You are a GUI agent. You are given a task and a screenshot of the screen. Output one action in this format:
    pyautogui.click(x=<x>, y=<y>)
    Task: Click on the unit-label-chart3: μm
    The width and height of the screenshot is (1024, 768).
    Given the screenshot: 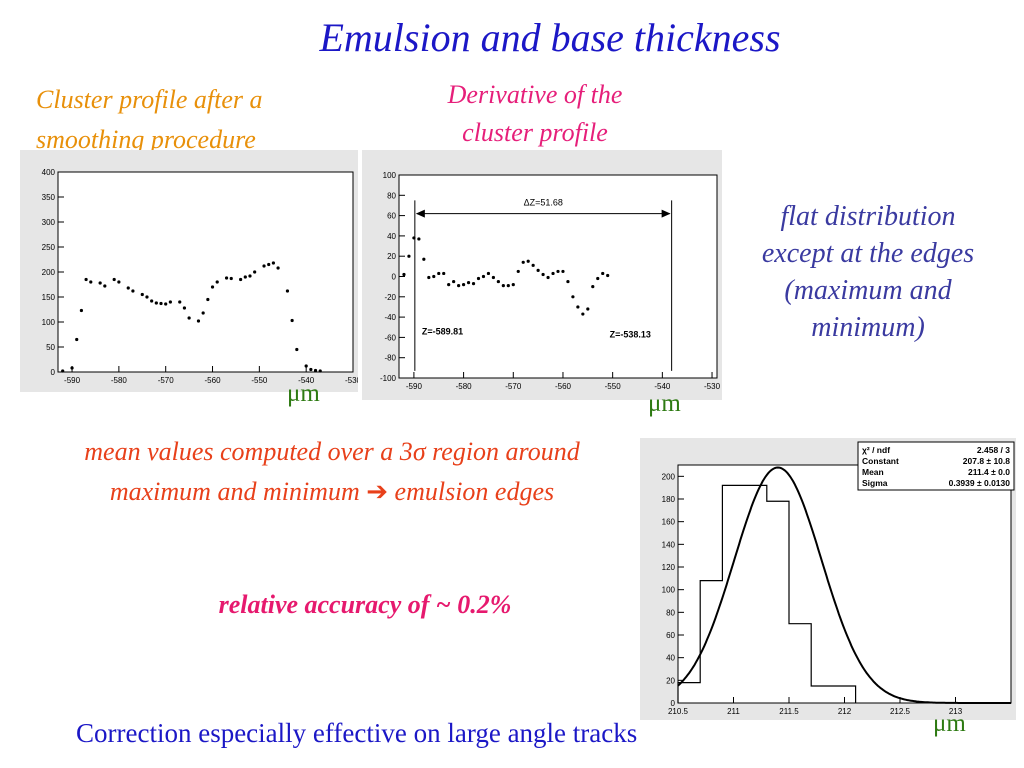 What is the action you would take?
    pyautogui.click(x=949, y=723)
    